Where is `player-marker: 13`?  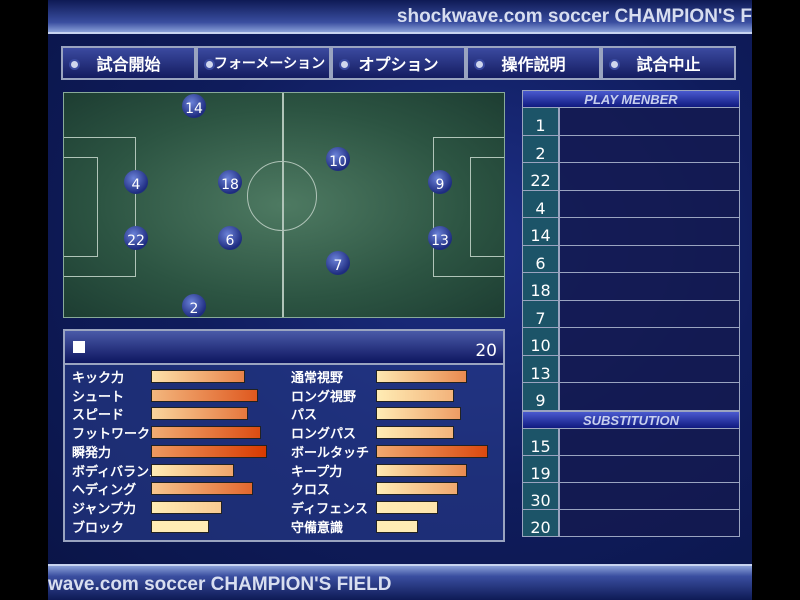
player-marker: 13 is located at coordinates (440, 238).